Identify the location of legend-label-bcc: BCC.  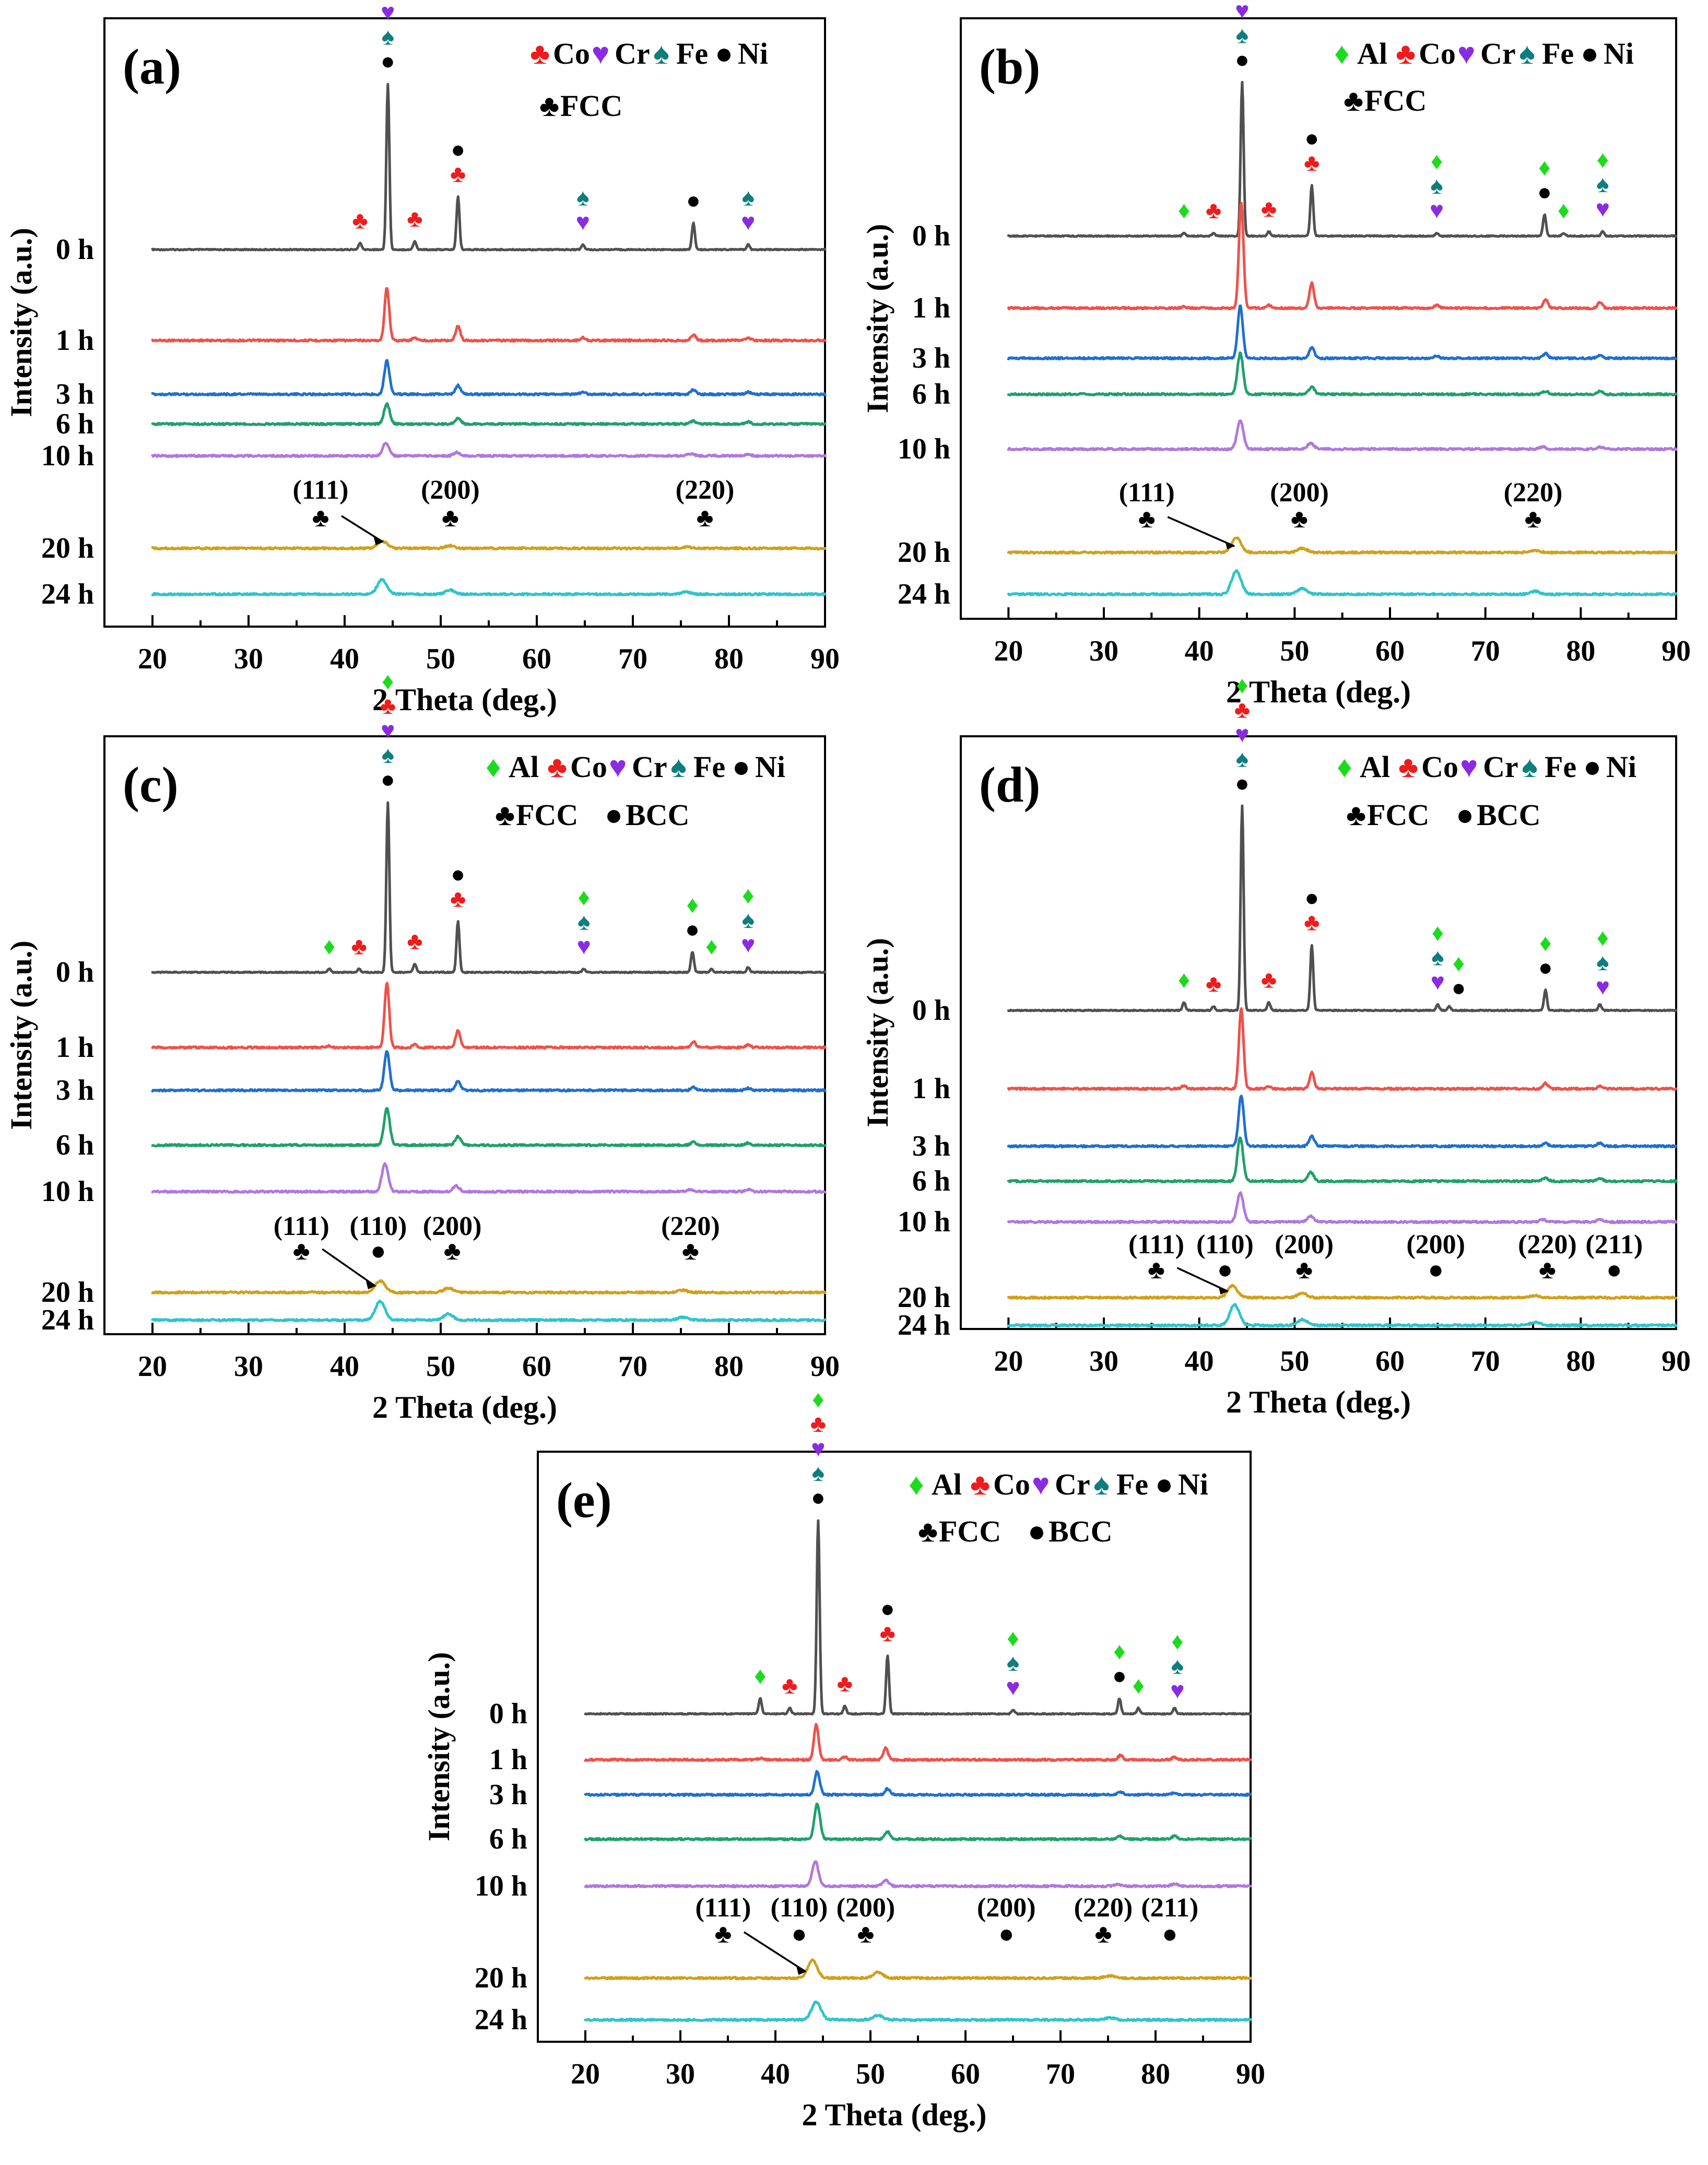
(657, 815).